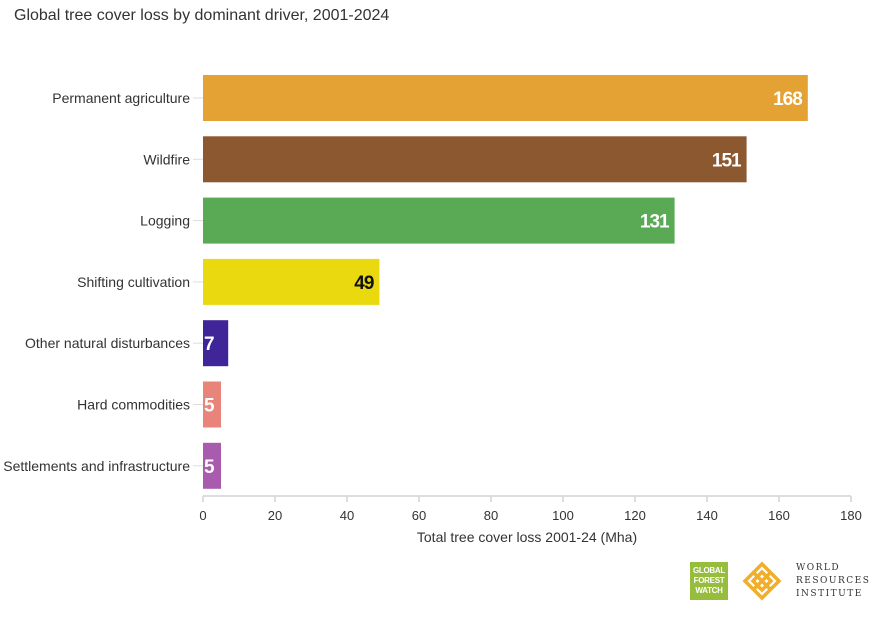 This screenshot has width=876, height=618. Describe the element at coordinates (121, 98) in the screenshot. I see `category-label: Permanent agriculture` at that location.